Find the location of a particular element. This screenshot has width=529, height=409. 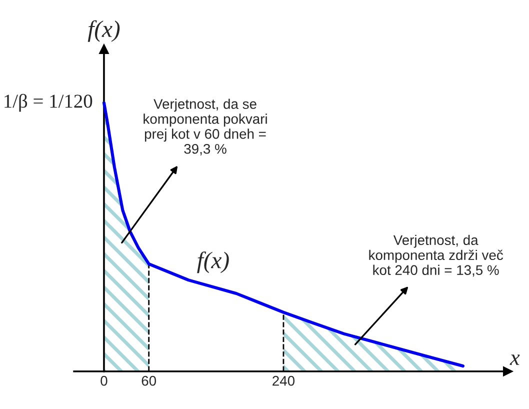

x-tick-label: 0 is located at coordinates (104, 381).